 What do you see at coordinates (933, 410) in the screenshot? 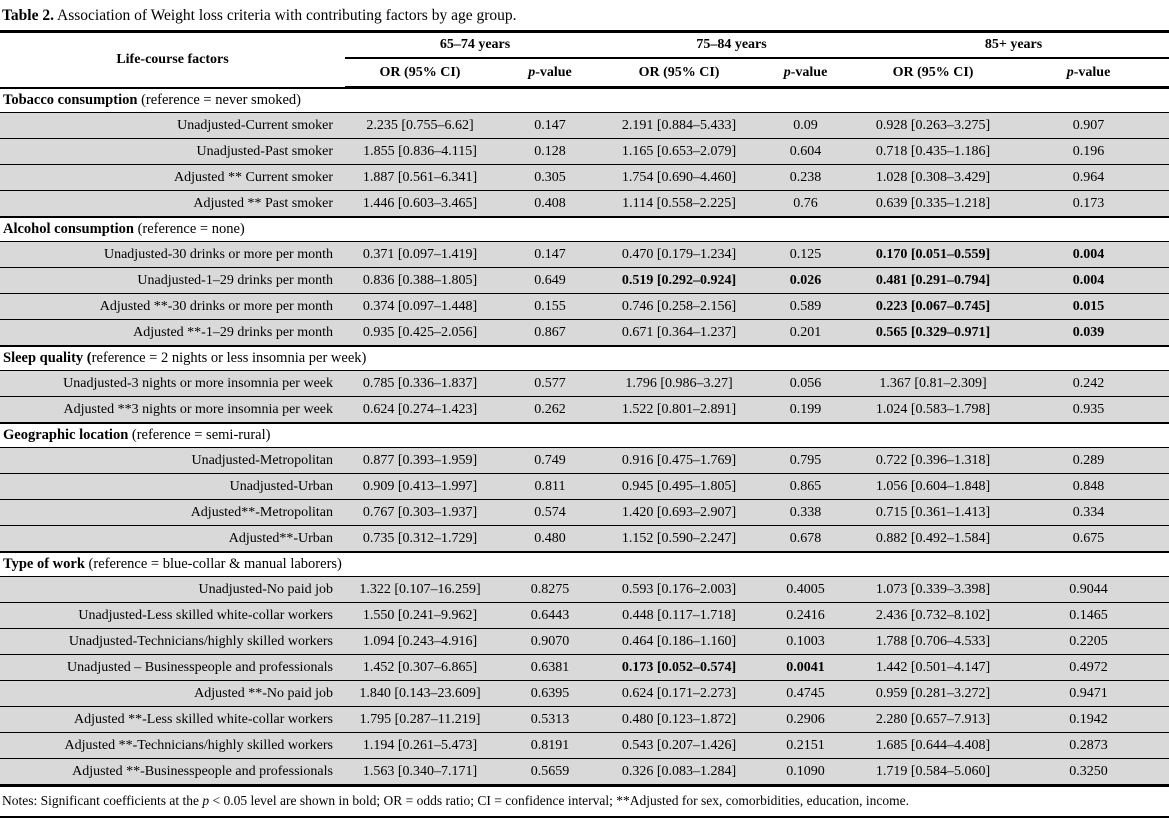
I see `or-ci-cell: 1.024 [0.583–1.798]` at bounding box center [933, 410].